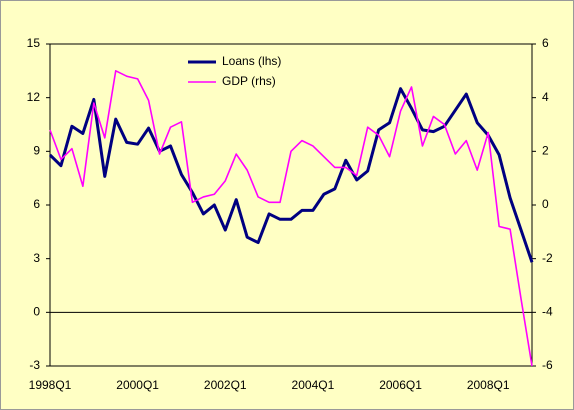 The image size is (574, 410). What do you see at coordinates (36, 258) in the screenshot?
I see `y-tick-label: 3` at bounding box center [36, 258].